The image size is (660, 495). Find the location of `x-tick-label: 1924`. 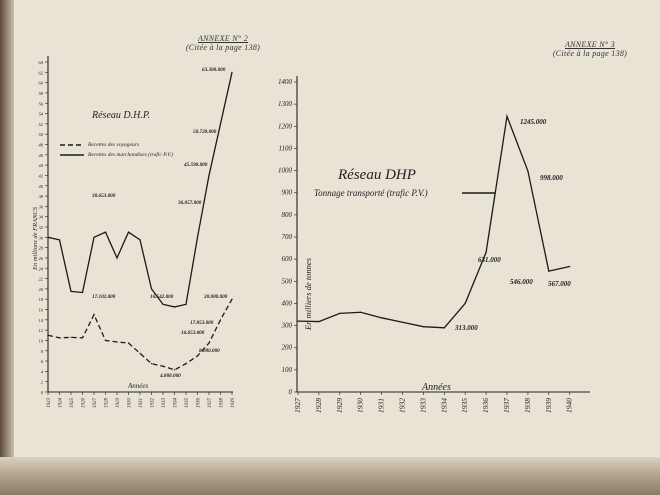

x-tick-label: 1924 is located at coordinates (61, 403).